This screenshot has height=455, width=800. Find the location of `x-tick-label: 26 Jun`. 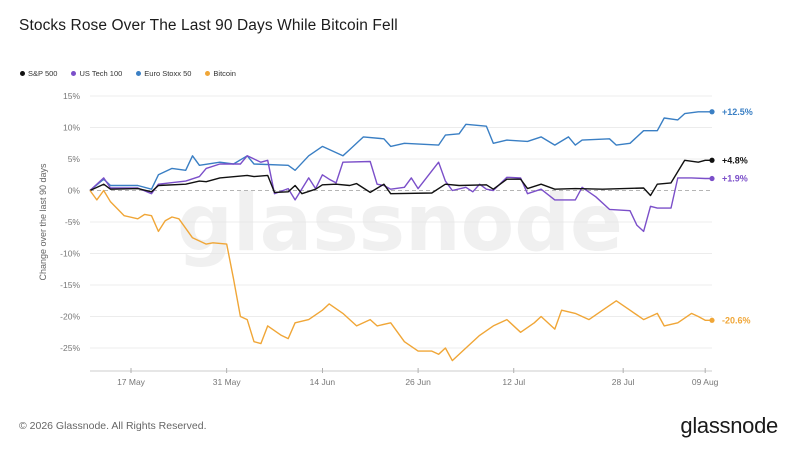

x-tick-label: 26 Jun is located at coordinates (418, 382).